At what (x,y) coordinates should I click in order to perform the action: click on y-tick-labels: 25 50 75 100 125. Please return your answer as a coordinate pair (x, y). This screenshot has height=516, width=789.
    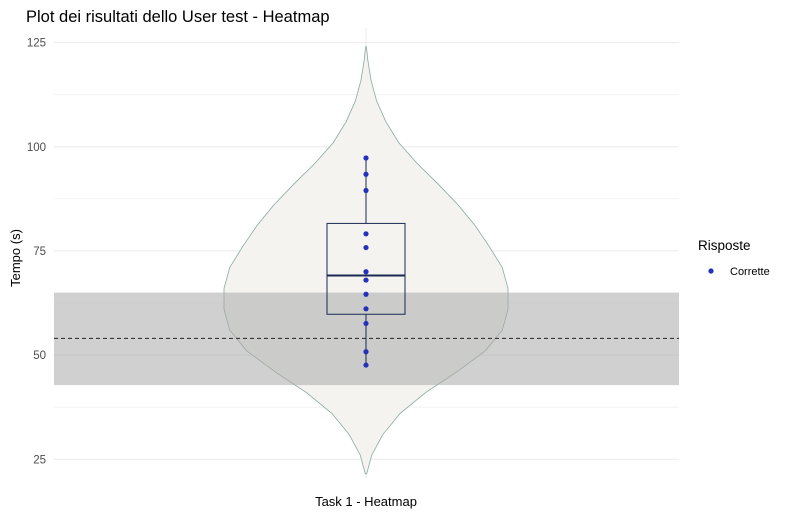
    Looking at the image, I should click on (36, 252).